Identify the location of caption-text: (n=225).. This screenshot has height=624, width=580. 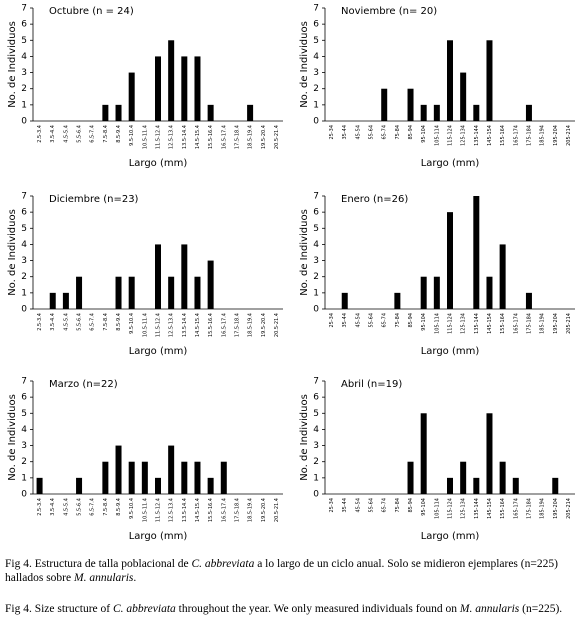
(541, 609).